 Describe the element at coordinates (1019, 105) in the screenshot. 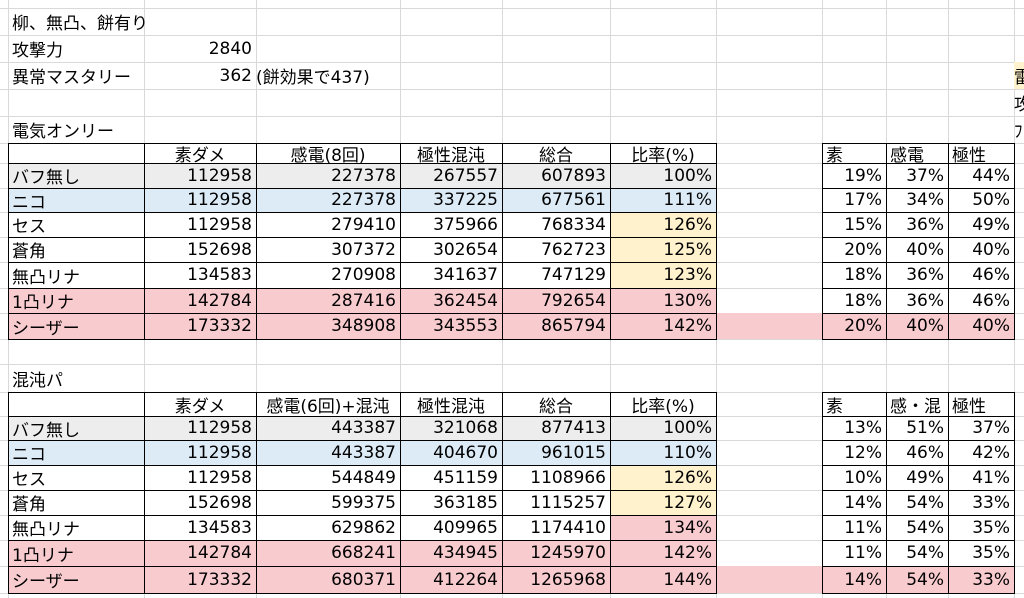

I see `edge-cell-r5: 攻` at that location.